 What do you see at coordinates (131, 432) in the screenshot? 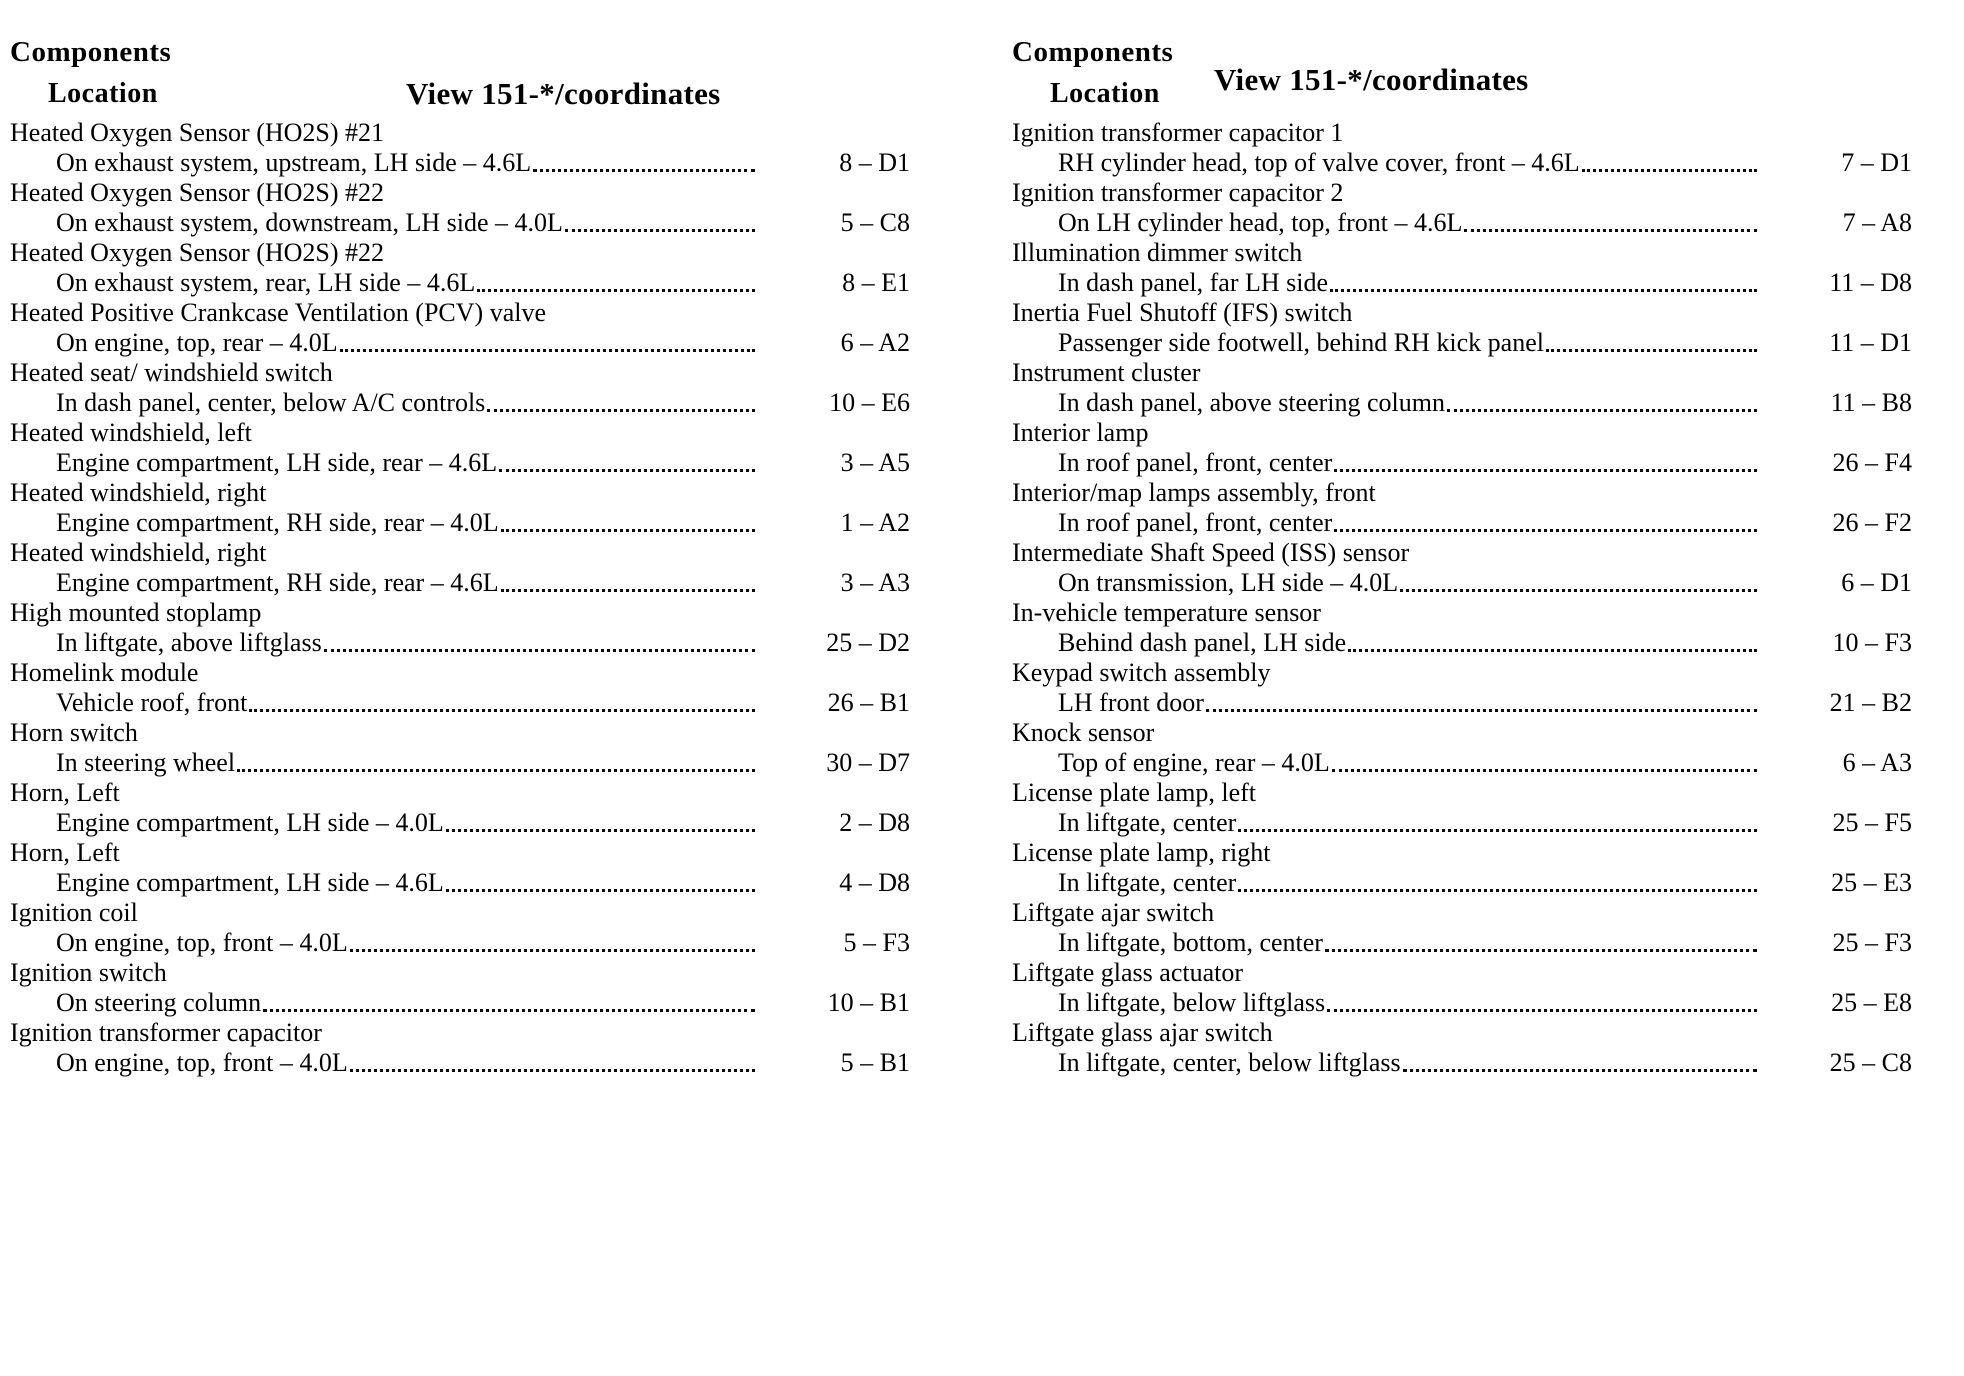
I see `component-name: Heated windshield, left` at bounding box center [131, 432].